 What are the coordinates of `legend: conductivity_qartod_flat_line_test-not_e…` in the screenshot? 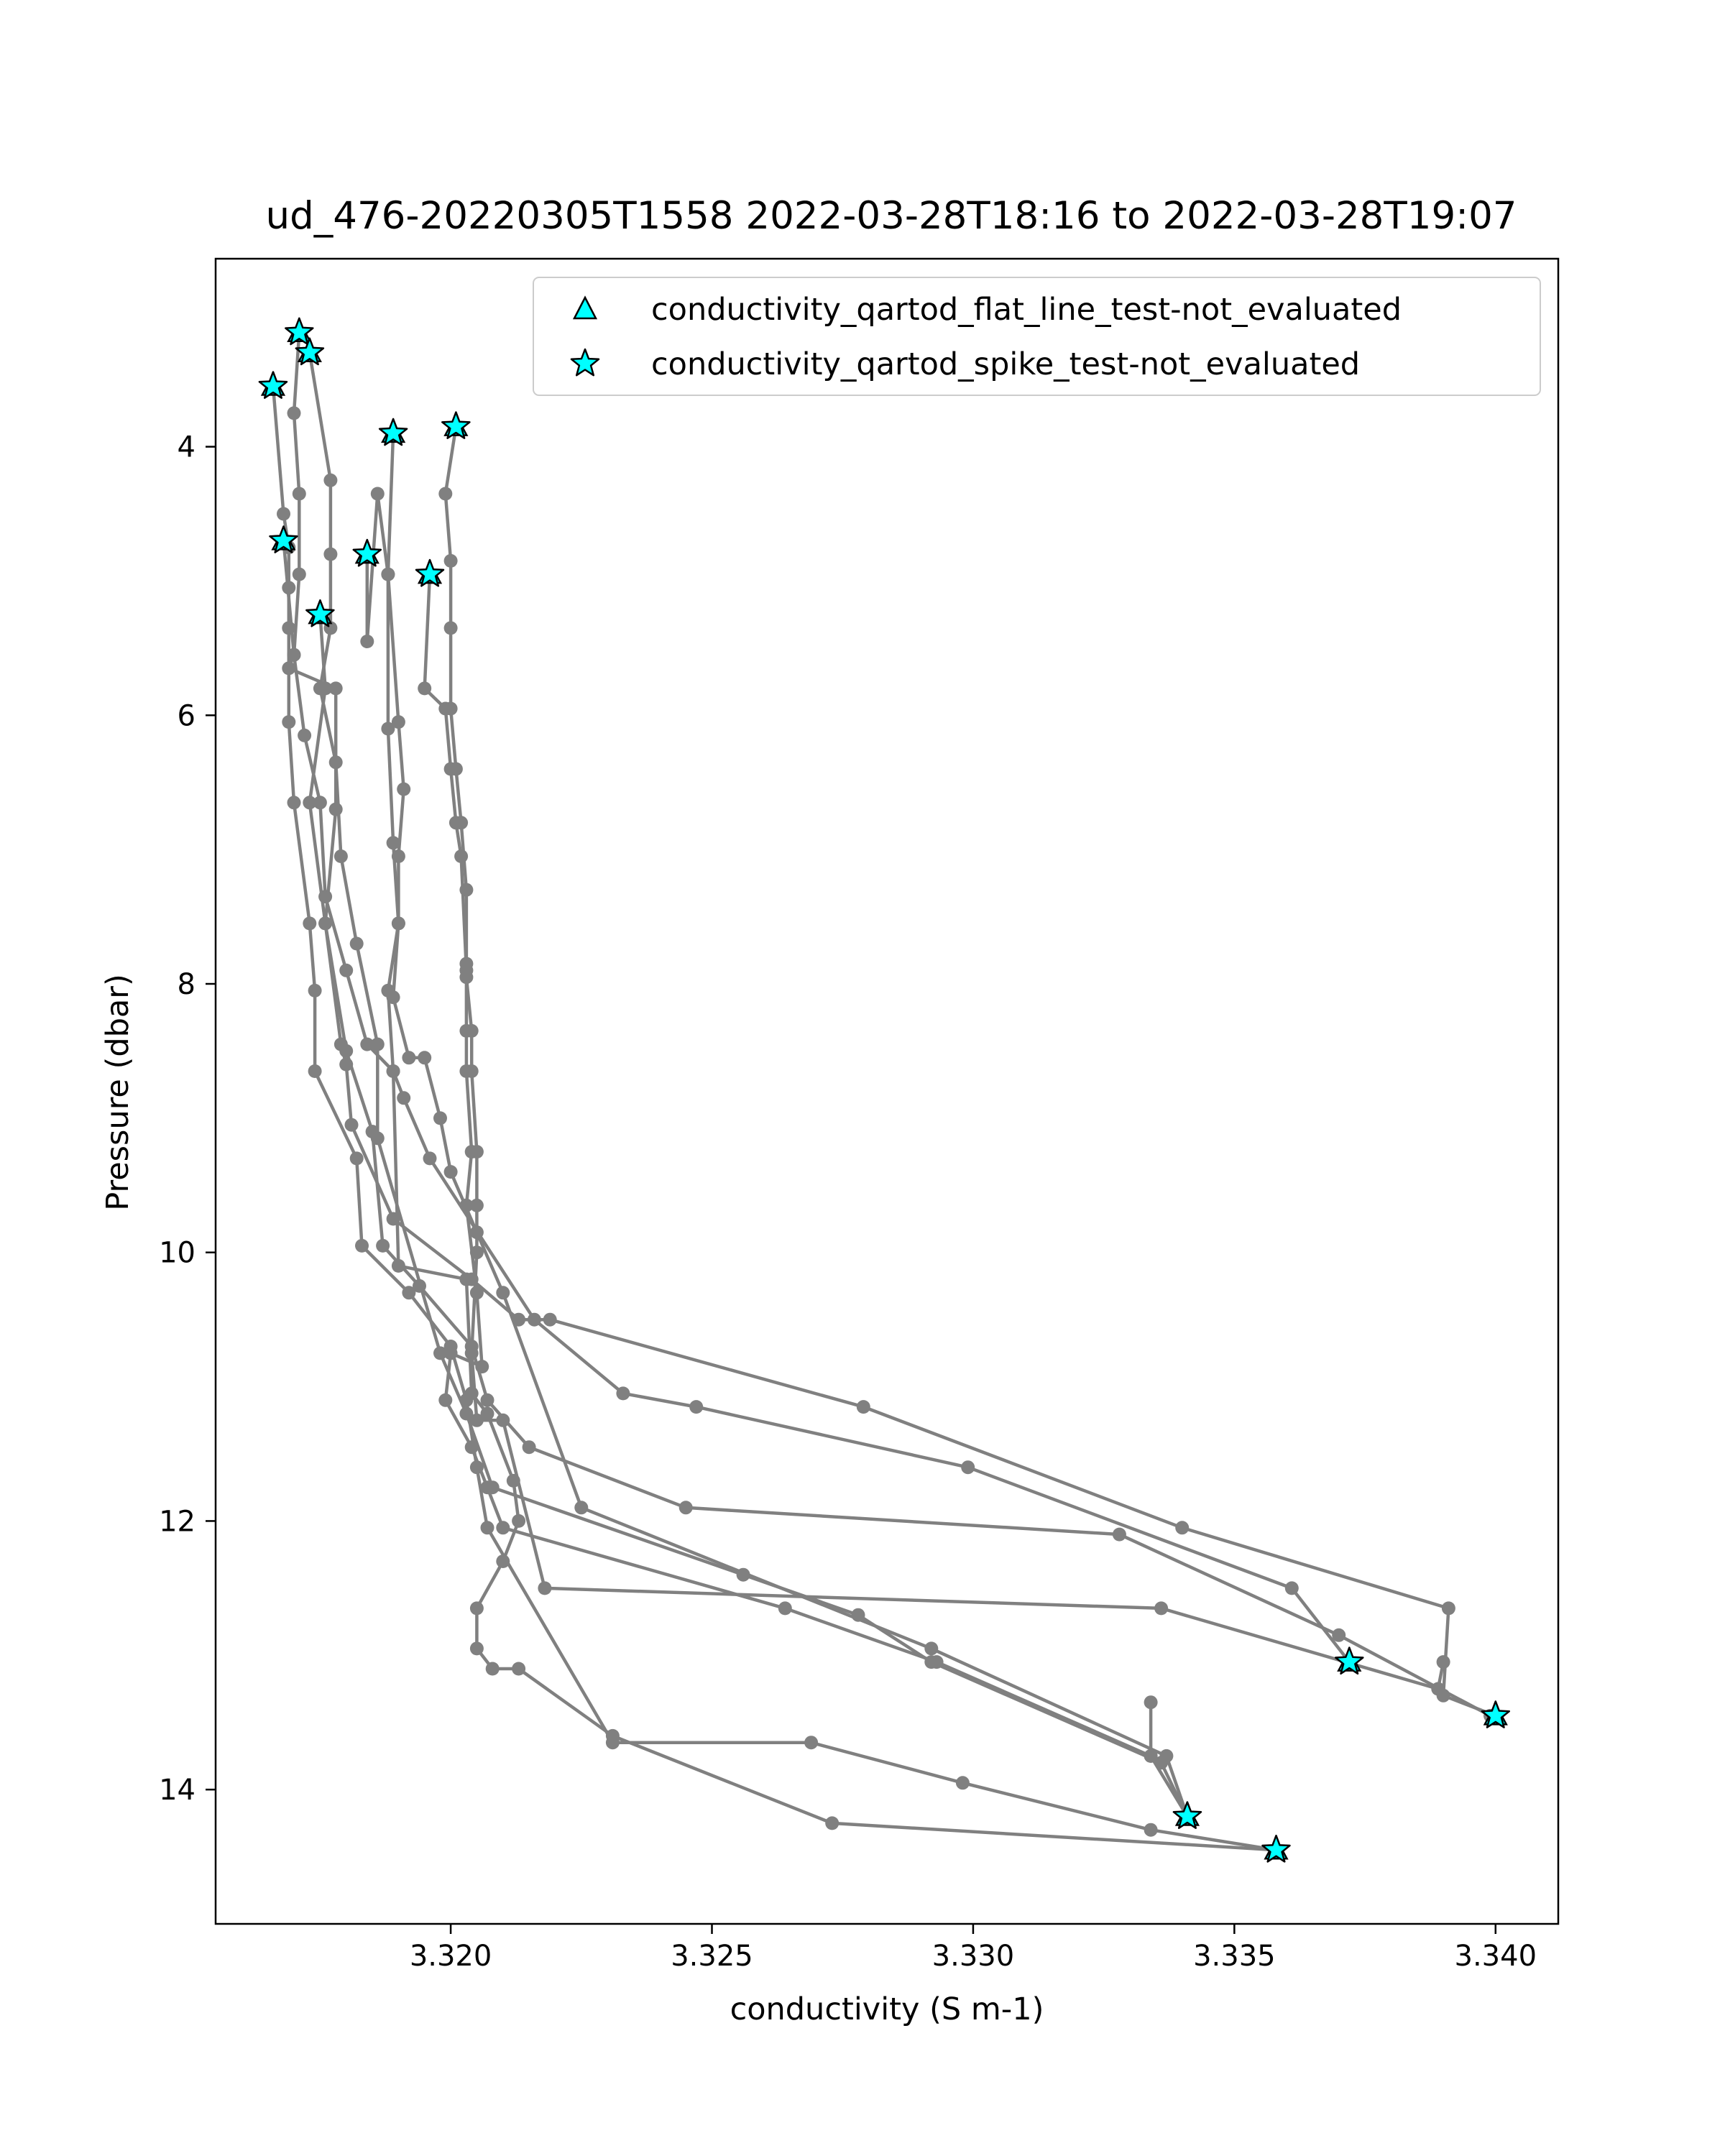 It's located at (1037, 336).